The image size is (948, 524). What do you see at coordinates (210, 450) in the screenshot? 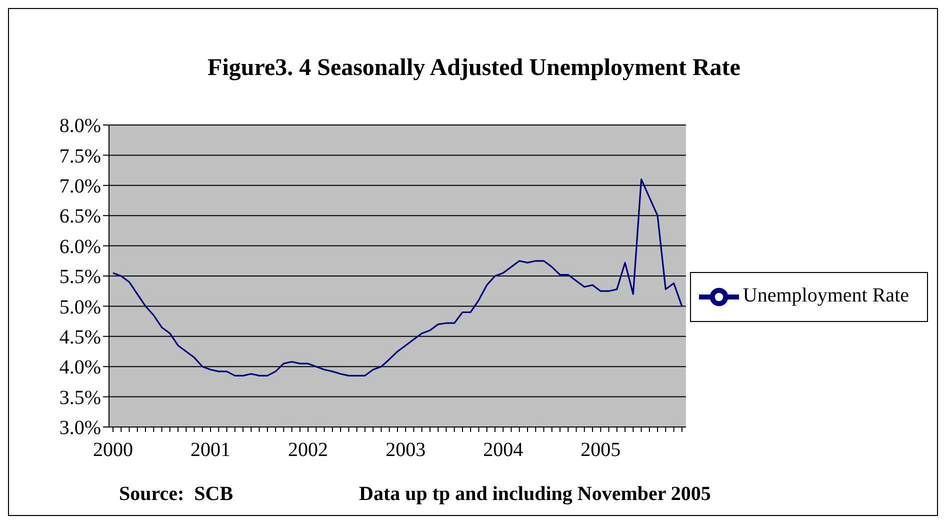
I see `x-tick-label: 2001` at bounding box center [210, 450].